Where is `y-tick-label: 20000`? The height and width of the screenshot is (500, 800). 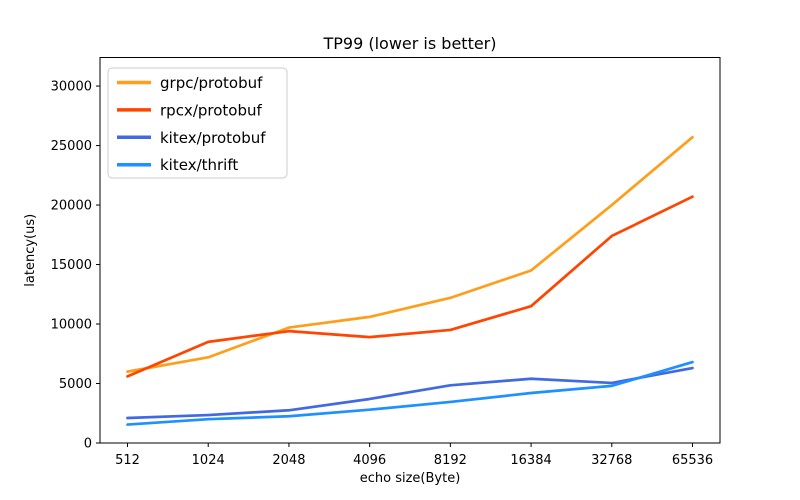
y-tick-label: 20000 is located at coordinates (71, 206).